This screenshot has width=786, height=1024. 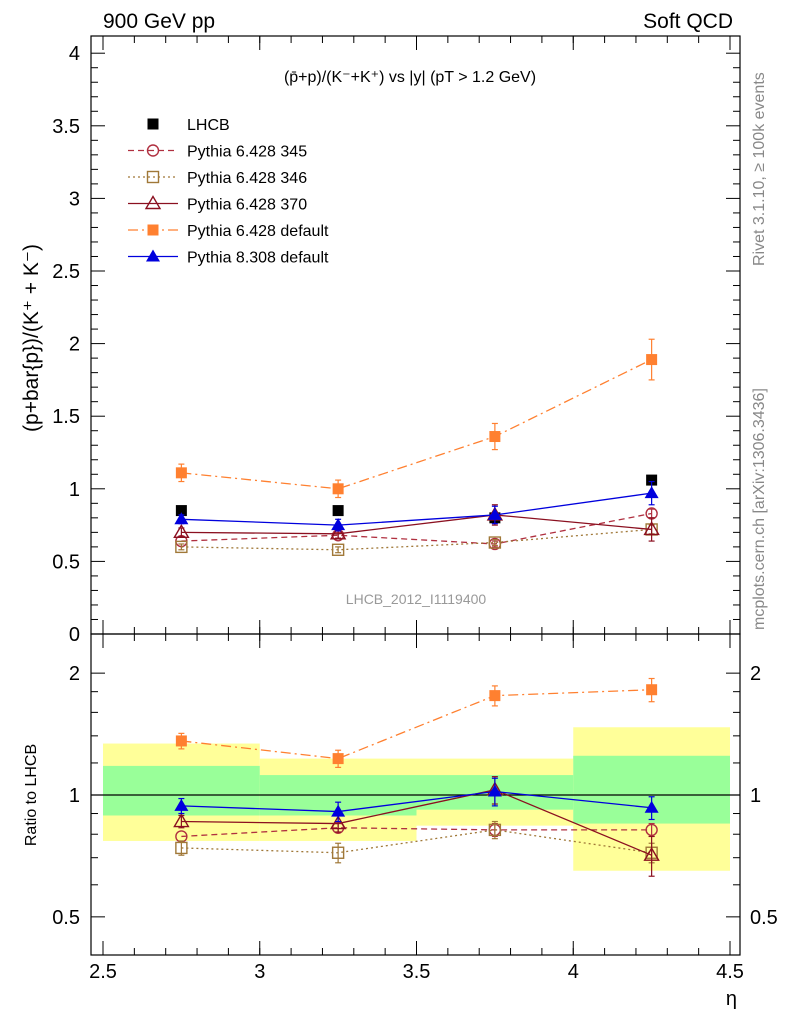 I want to click on legend-entry: Pythia 8.308 default, so click(x=228, y=258).